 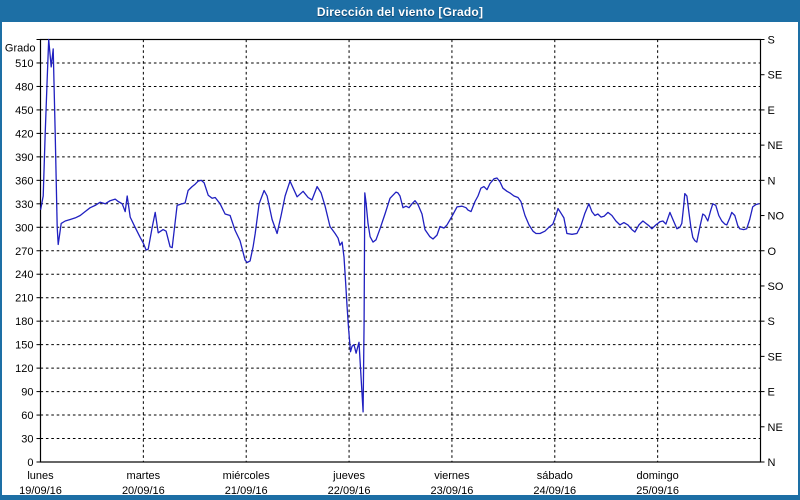 I want to click on y-axis-tick-label: 120, so click(x=24, y=369).